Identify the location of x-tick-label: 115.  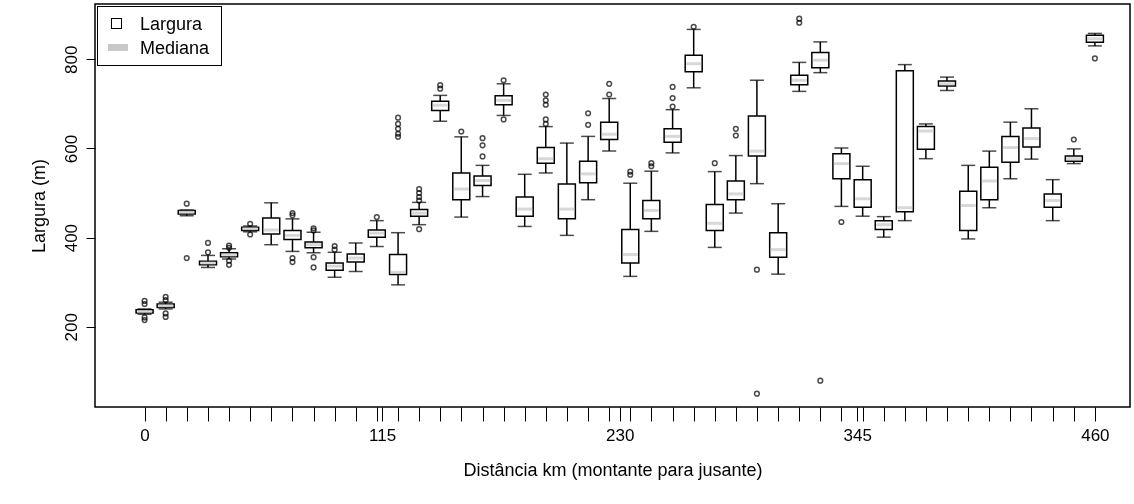
(383, 435).